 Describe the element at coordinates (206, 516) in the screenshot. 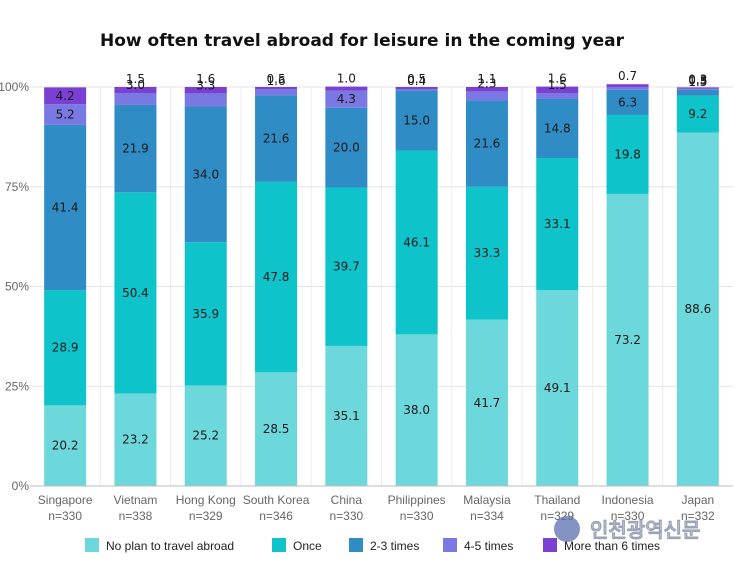

I see `sample-size-label: n=329` at that location.